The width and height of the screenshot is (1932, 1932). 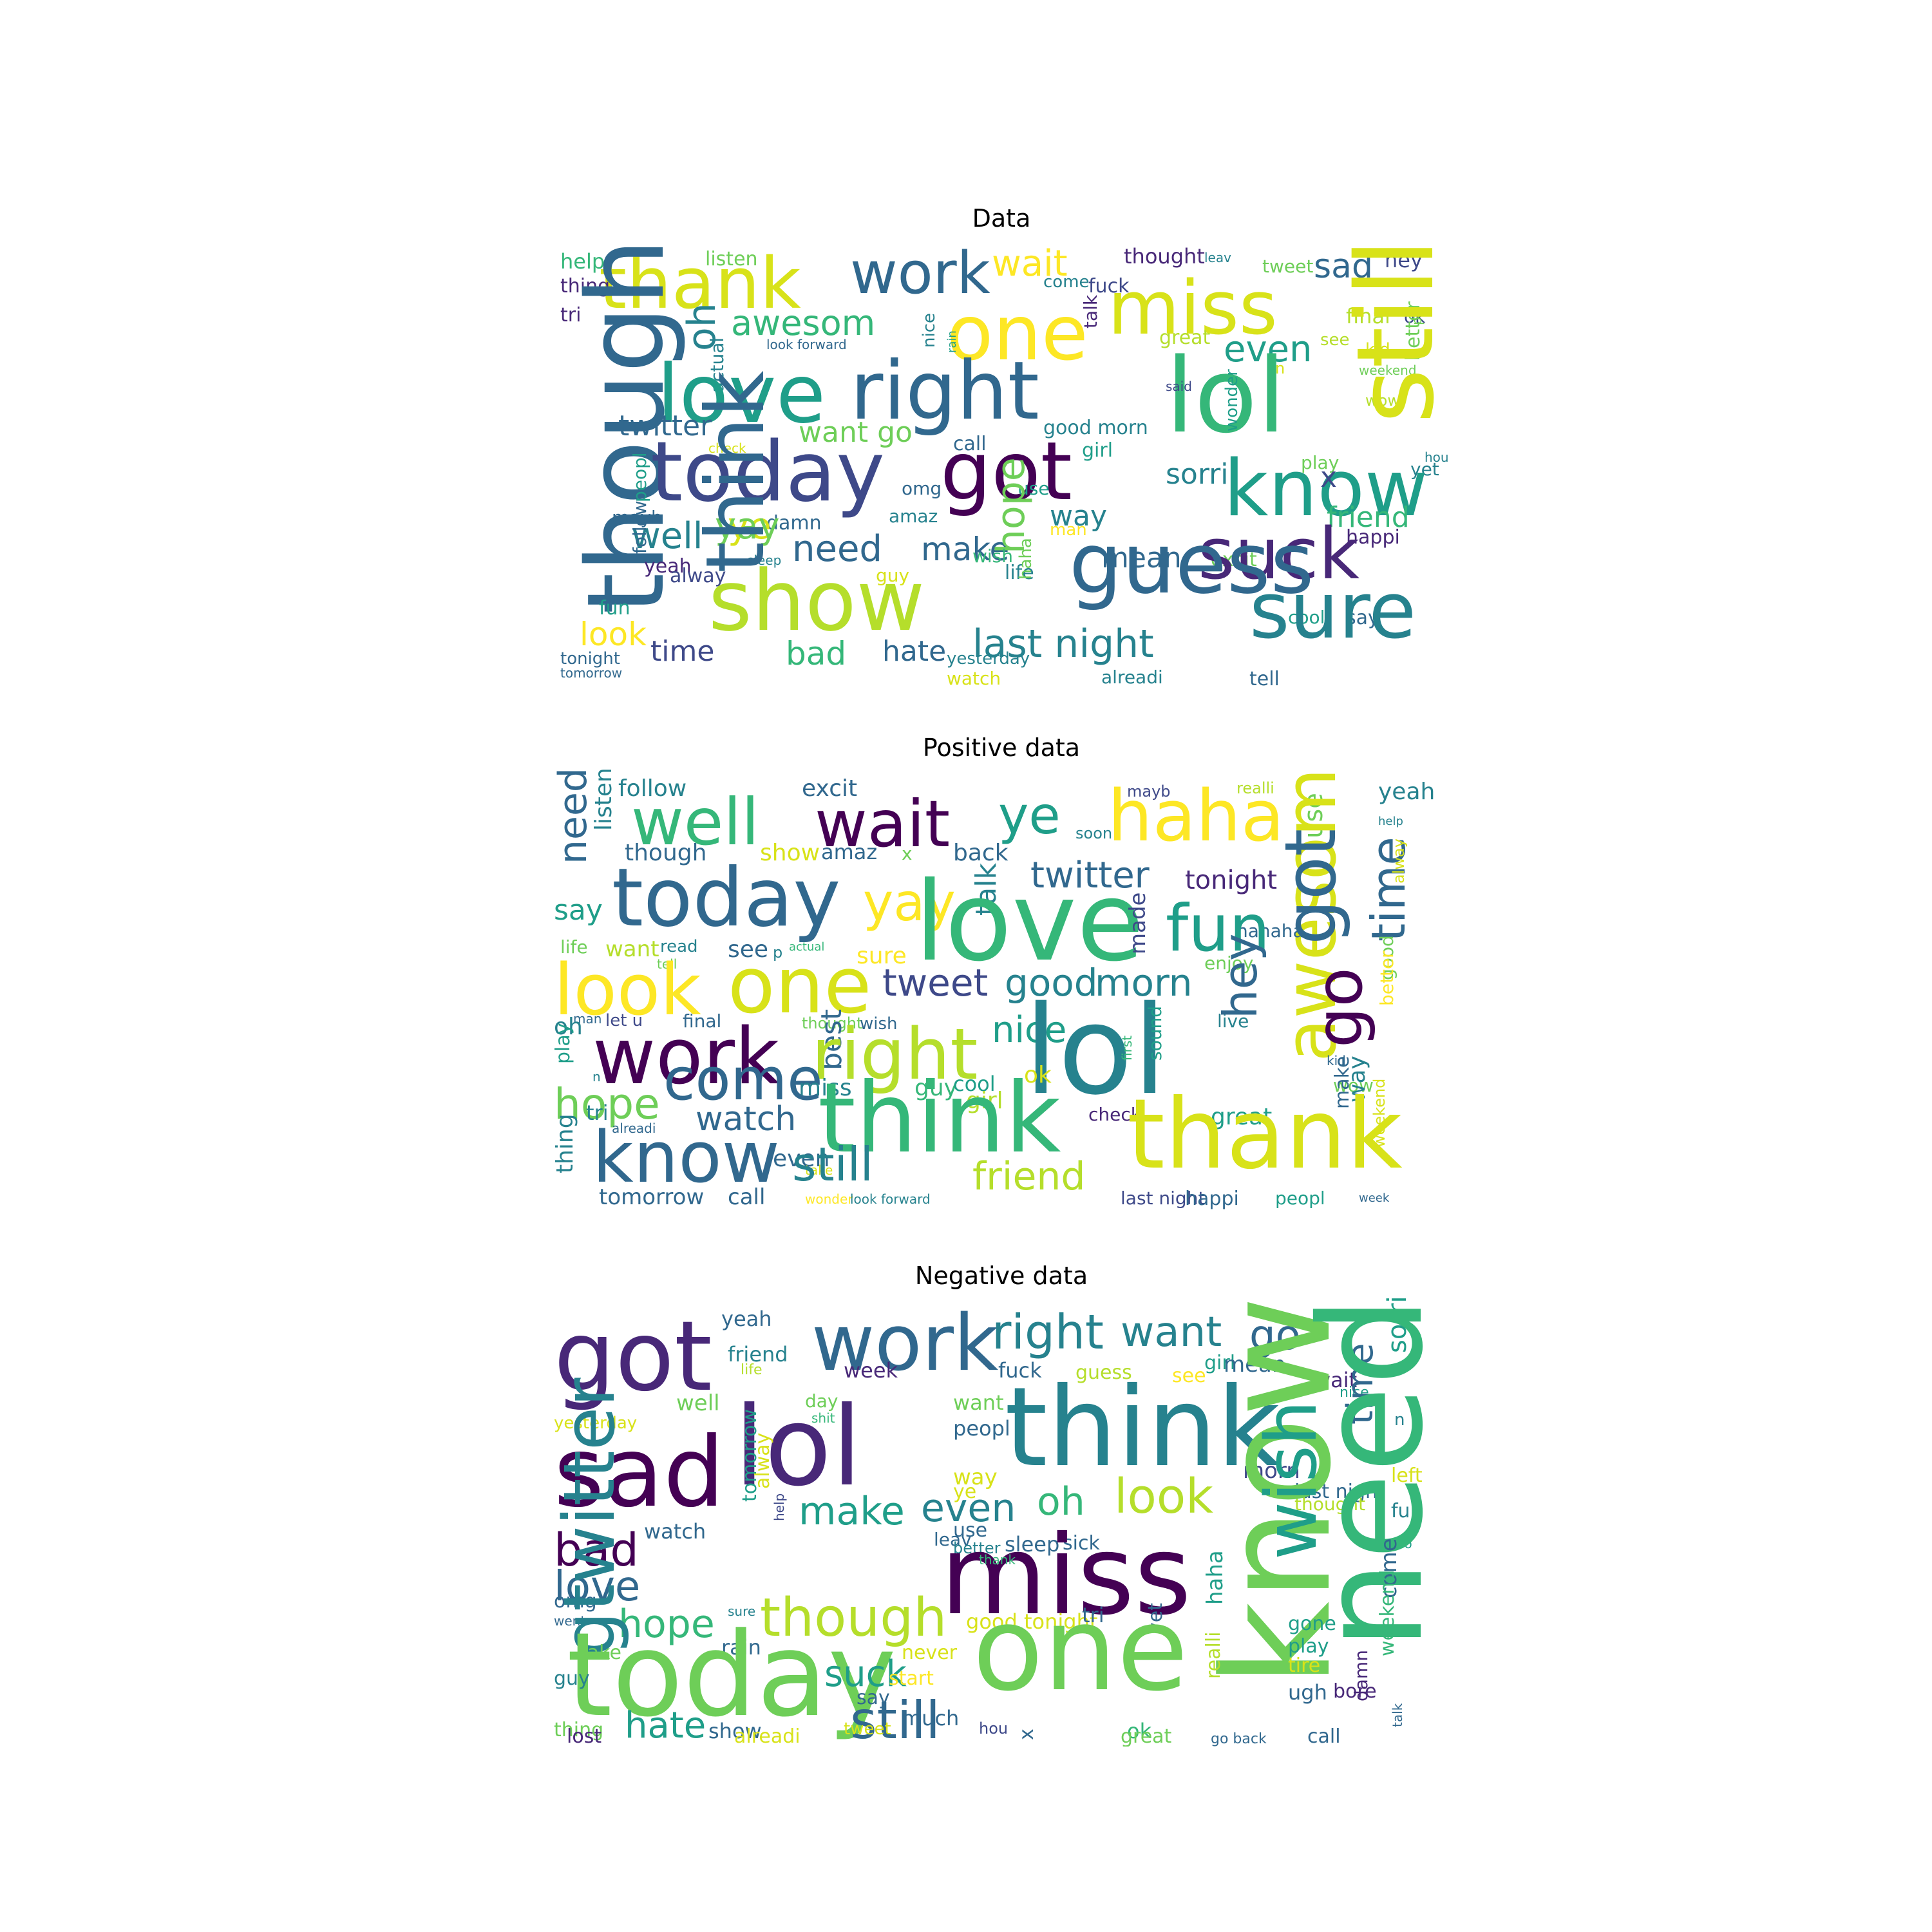 What do you see at coordinates (727, 448) in the screenshot?
I see `word-check: check` at bounding box center [727, 448].